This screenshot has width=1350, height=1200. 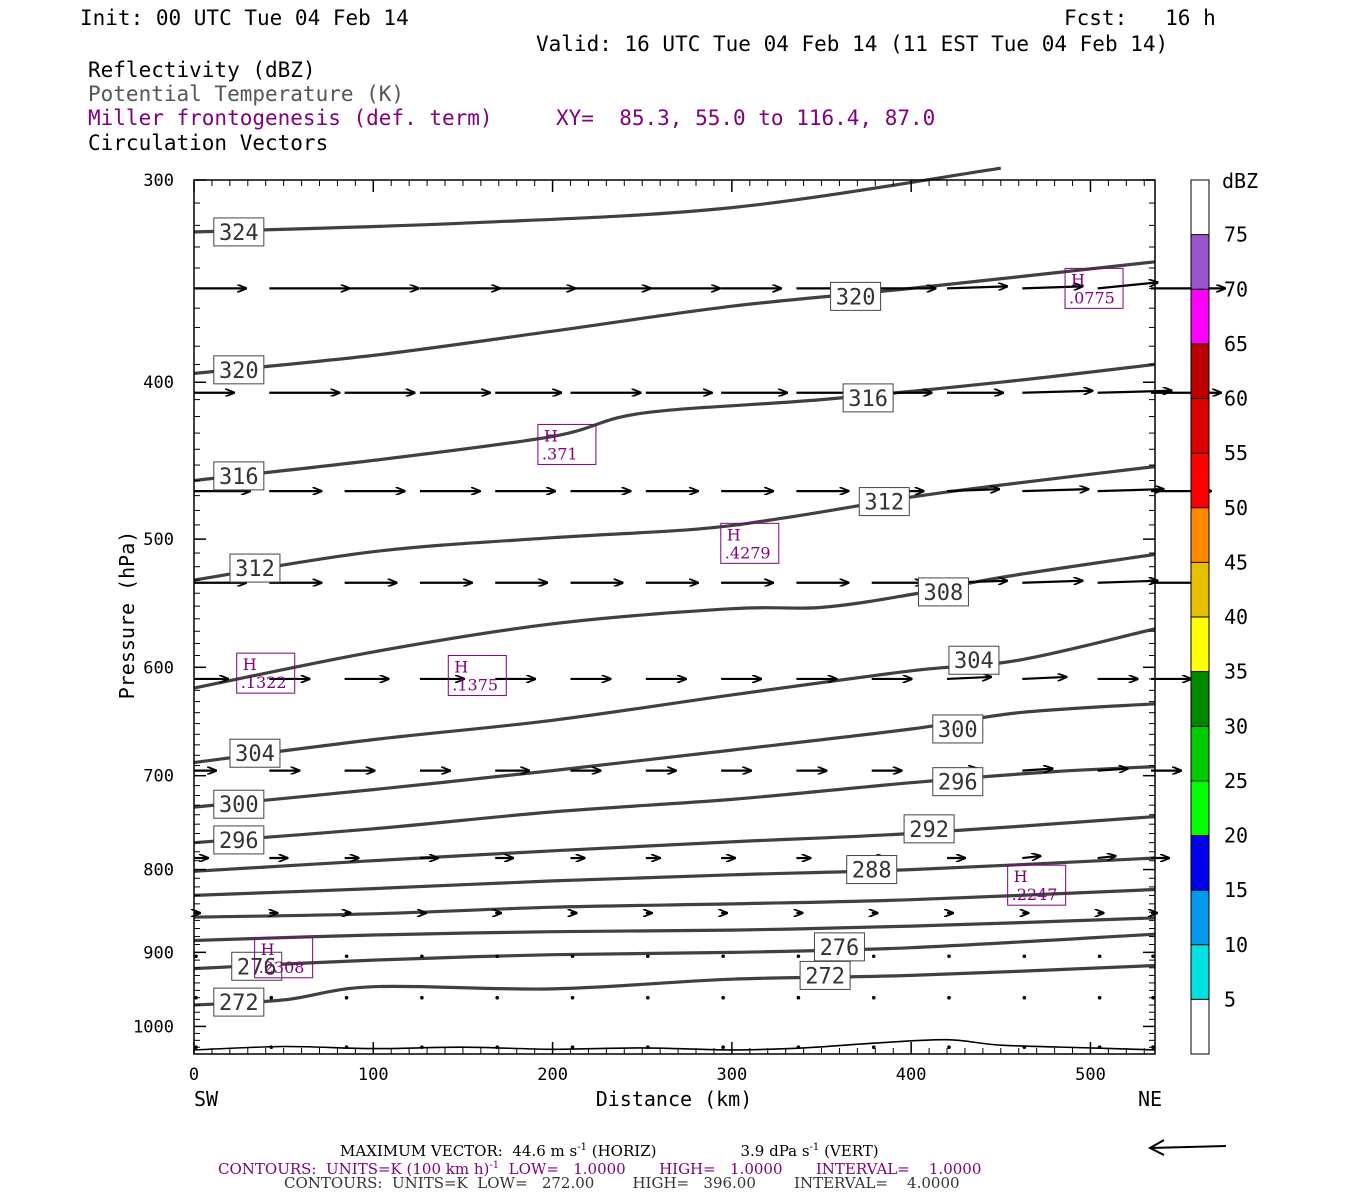 What do you see at coordinates (202, 70) in the screenshot?
I see `field-reflectivity: Reflectivity (dBZ)` at bounding box center [202, 70].